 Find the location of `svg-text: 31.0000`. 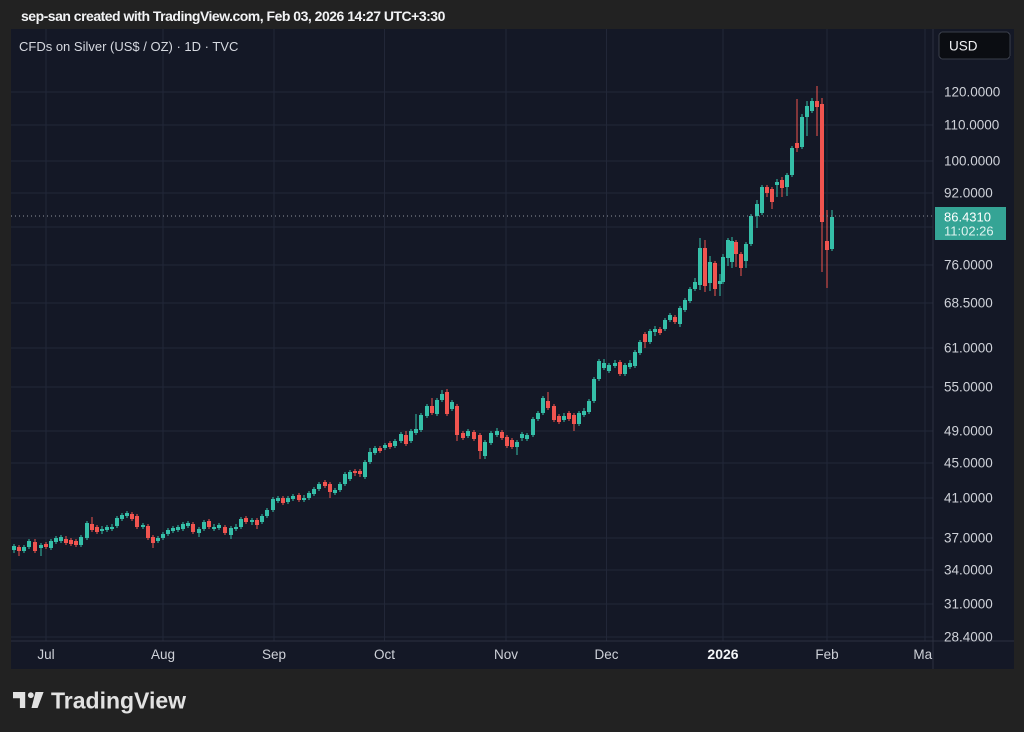

svg-text: 31.0000 is located at coordinates (968, 604).